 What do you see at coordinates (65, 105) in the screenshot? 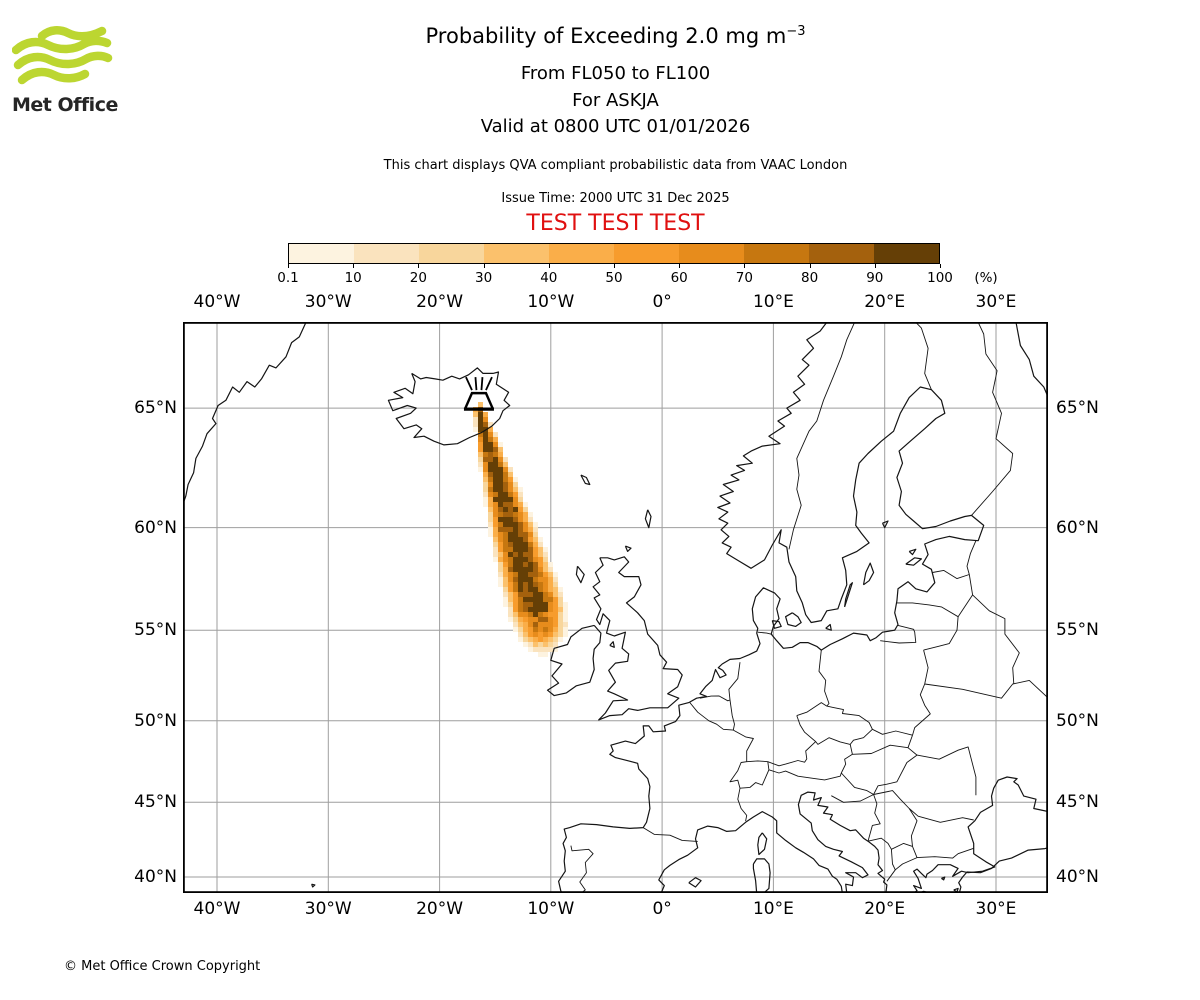
I see `met-office-logo-text: Met Office` at bounding box center [65, 105].